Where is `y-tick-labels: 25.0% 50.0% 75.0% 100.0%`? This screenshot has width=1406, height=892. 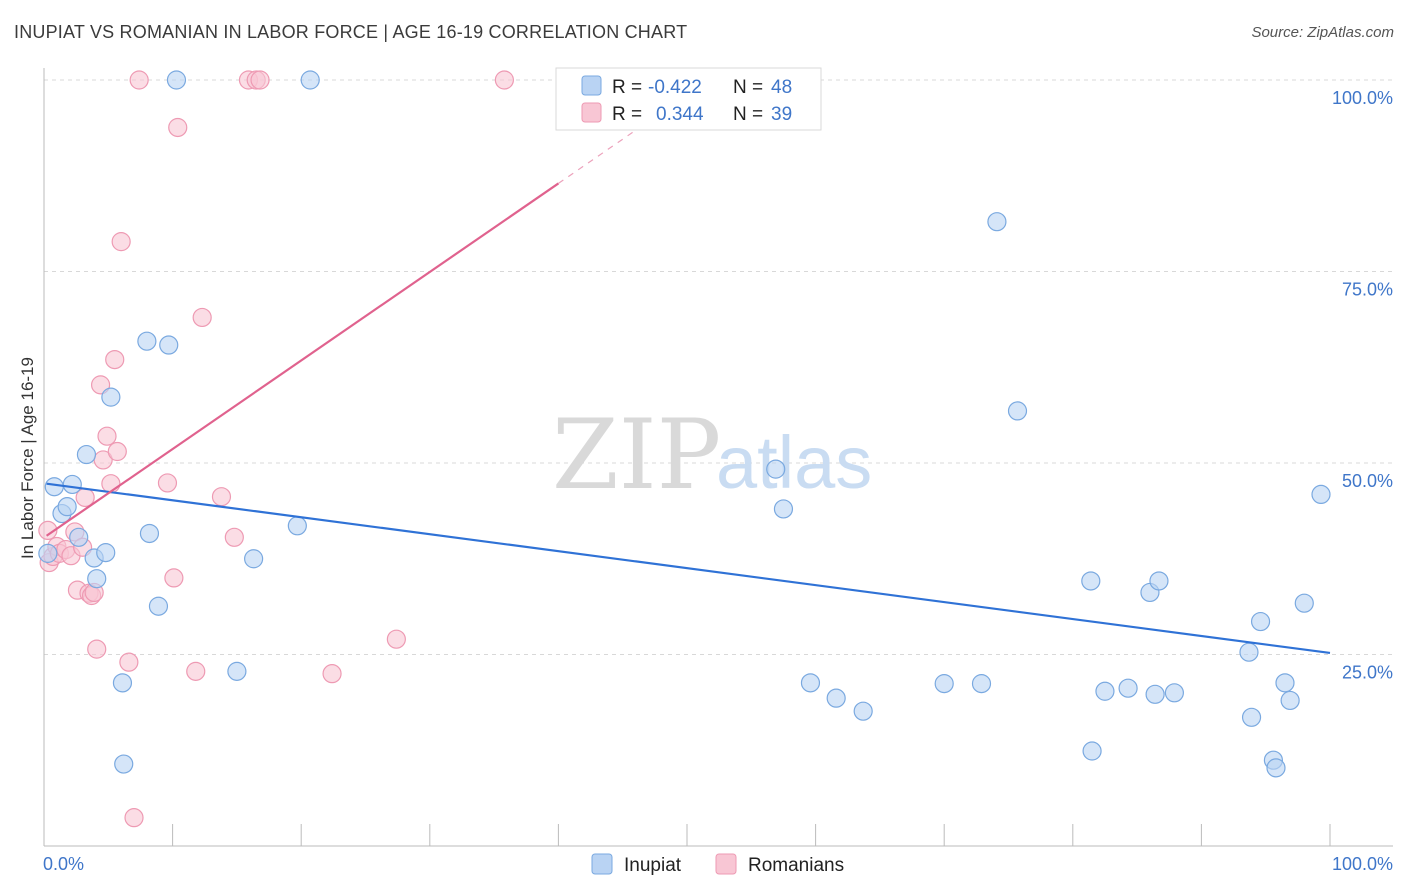 y-tick-labels: 25.0% 50.0% 75.0% 100.0% is located at coordinates (1362, 385).